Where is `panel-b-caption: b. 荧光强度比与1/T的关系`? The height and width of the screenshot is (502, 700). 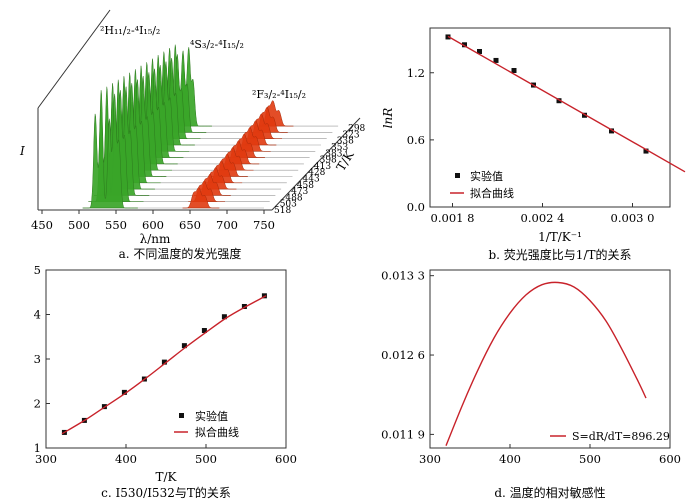
panel-b-caption: b. 荧光强度比与1/T的关系 is located at coordinates (560, 254).